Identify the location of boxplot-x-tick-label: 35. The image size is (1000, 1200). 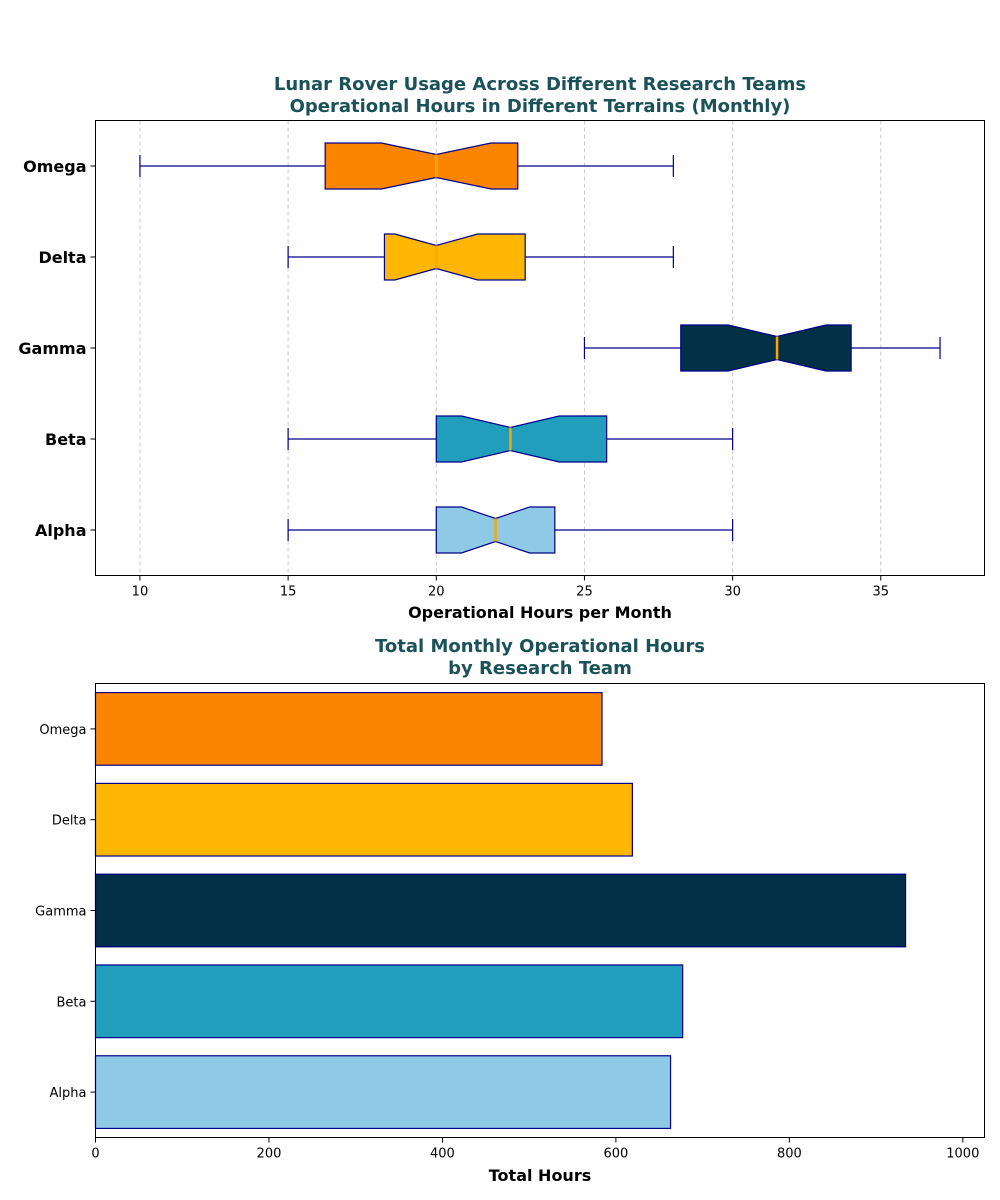
(881, 592).